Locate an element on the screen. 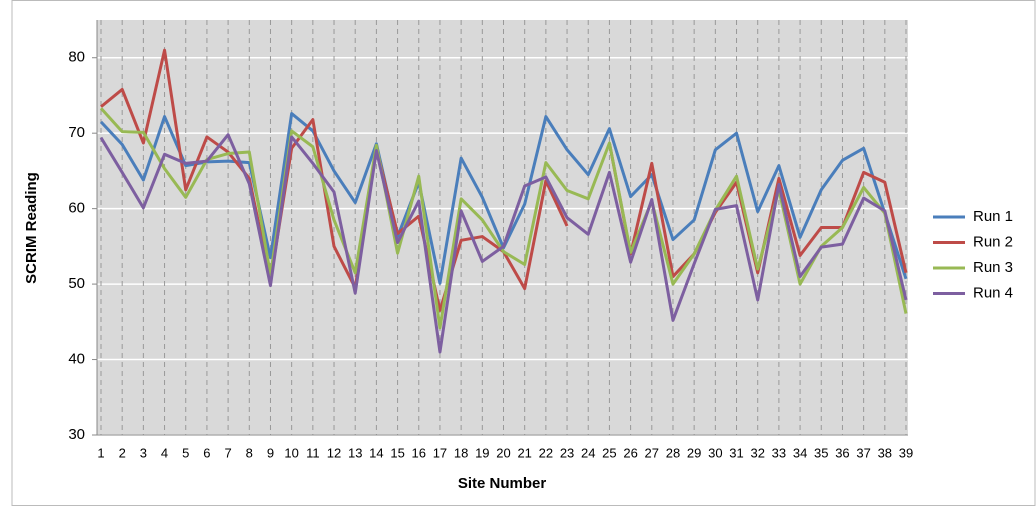  legend-label: Run 1 is located at coordinates (993, 216).